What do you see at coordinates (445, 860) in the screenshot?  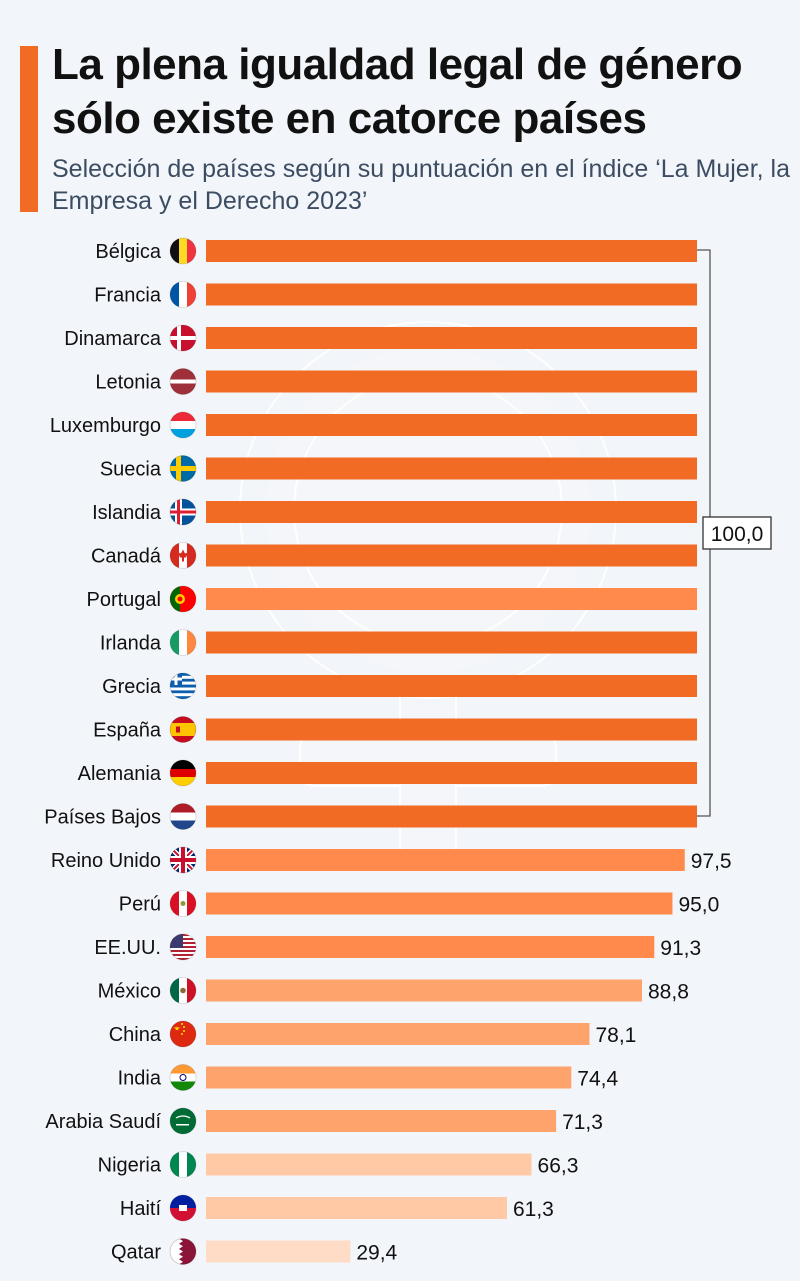 I see `bar-reino-unido` at bounding box center [445, 860].